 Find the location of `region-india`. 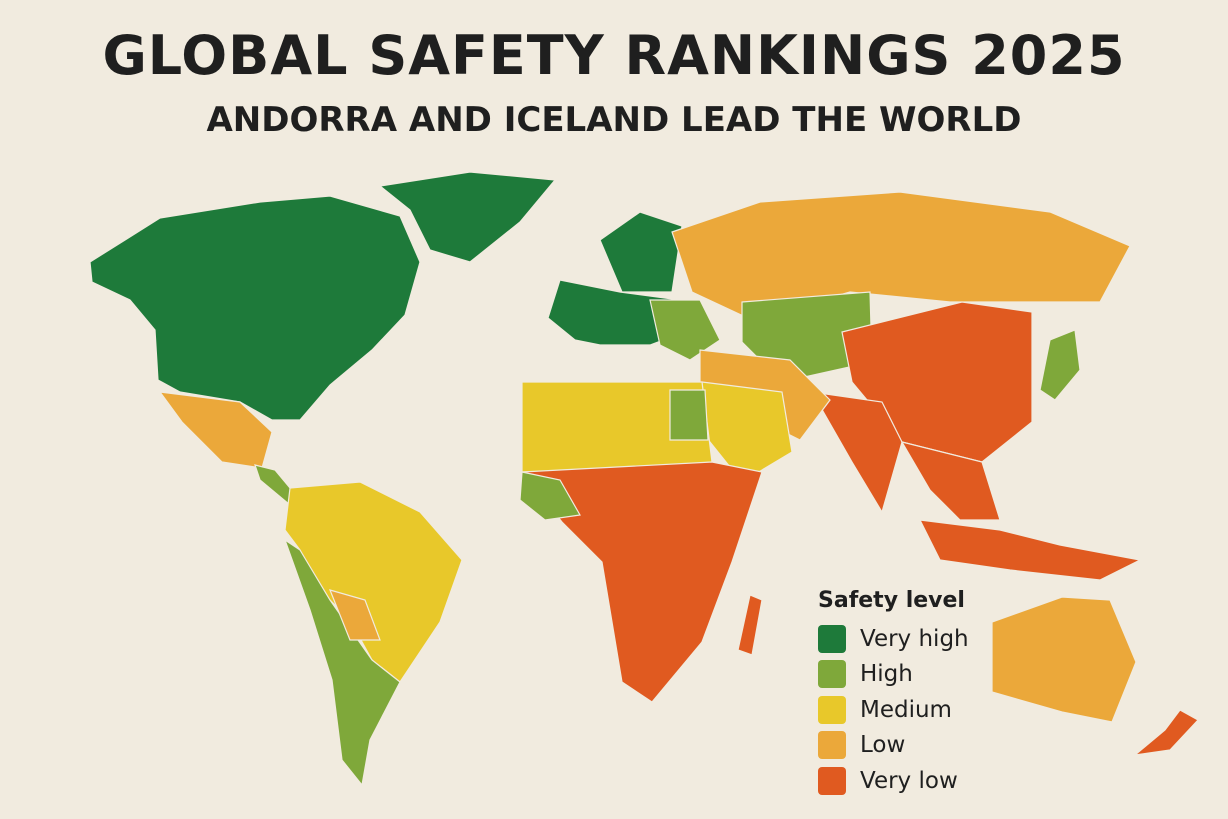

region-india is located at coordinates (856, 452).